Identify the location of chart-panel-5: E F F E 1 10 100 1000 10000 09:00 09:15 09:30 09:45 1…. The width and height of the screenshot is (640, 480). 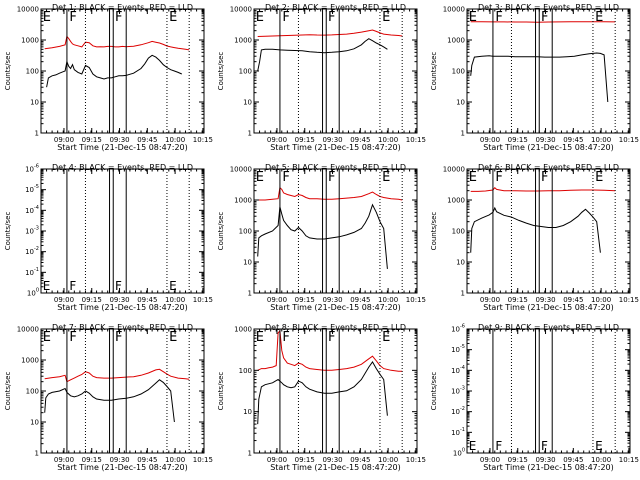
(321, 237).